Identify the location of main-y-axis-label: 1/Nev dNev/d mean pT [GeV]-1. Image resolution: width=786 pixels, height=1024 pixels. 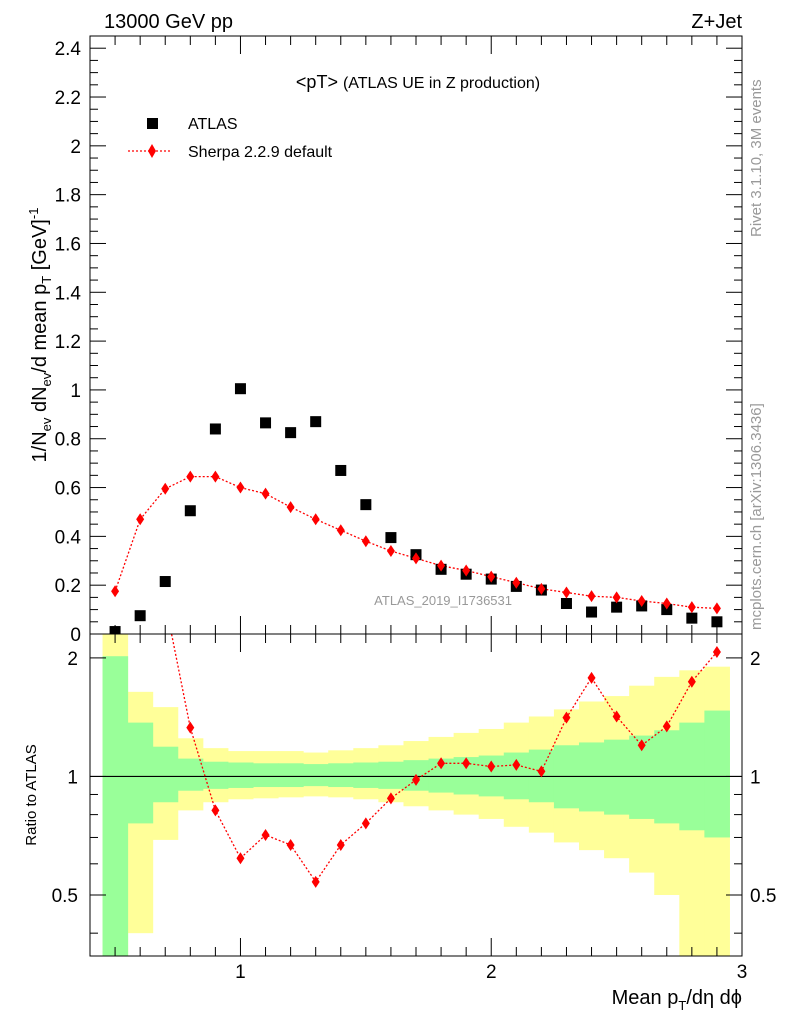
(40, 335).